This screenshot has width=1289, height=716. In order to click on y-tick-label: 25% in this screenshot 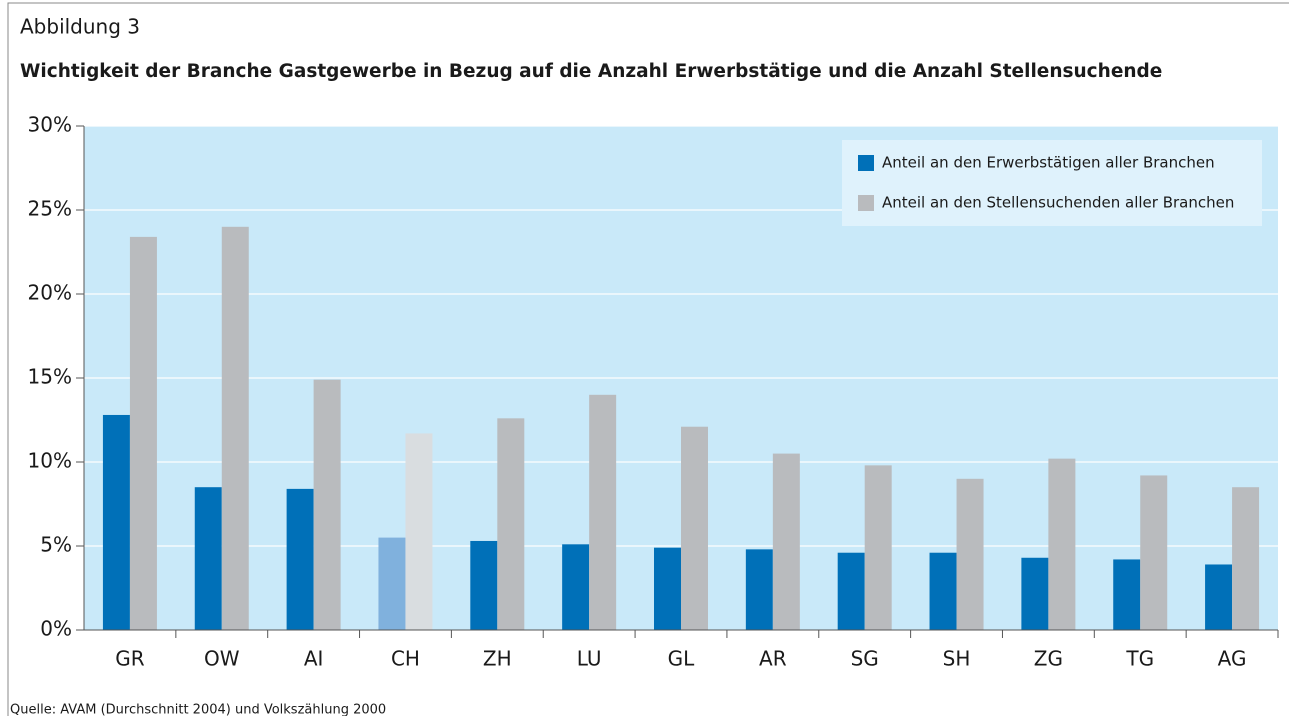, I will do `click(50, 209)`.